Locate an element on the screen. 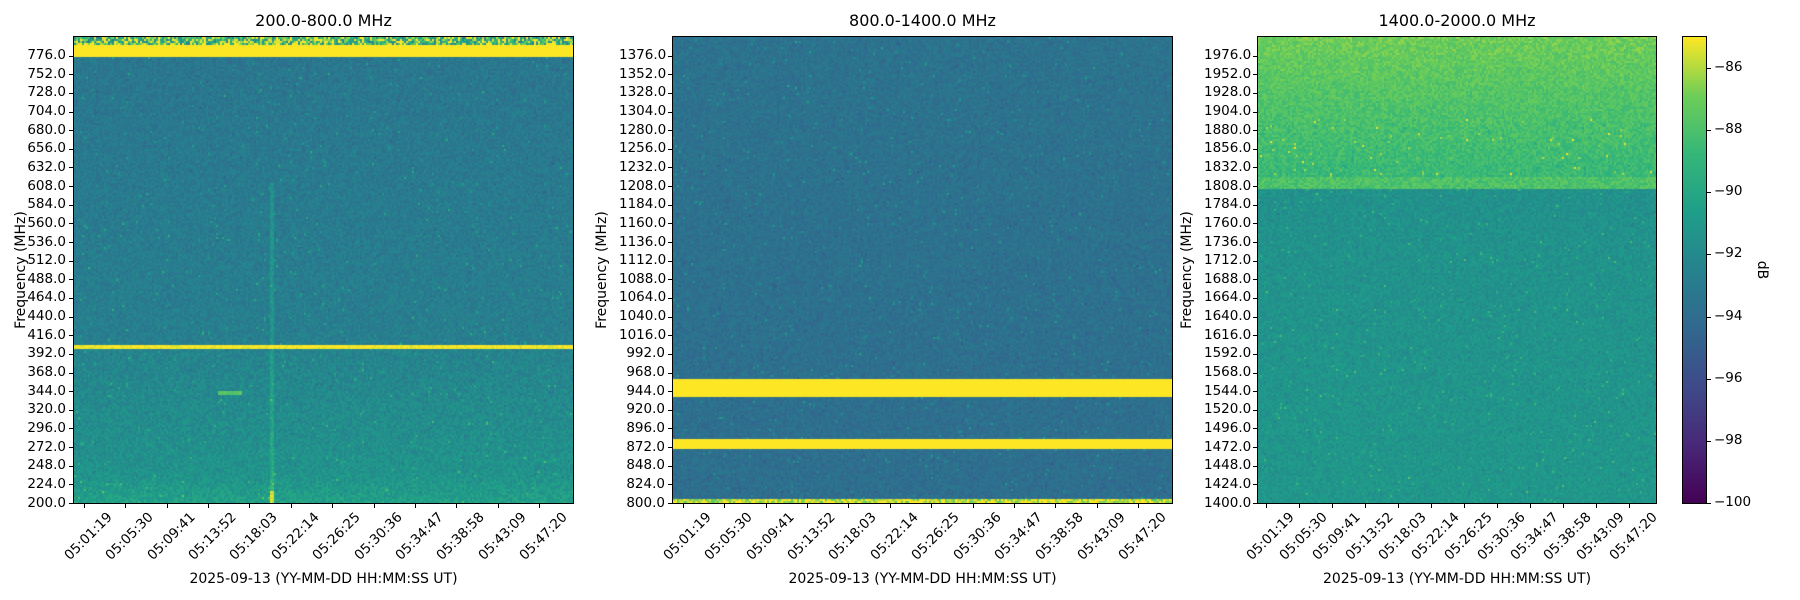 The width and height of the screenshot is (1800, 600). y-tick-label: 1472.0 is located at coordinates (1228, 446).